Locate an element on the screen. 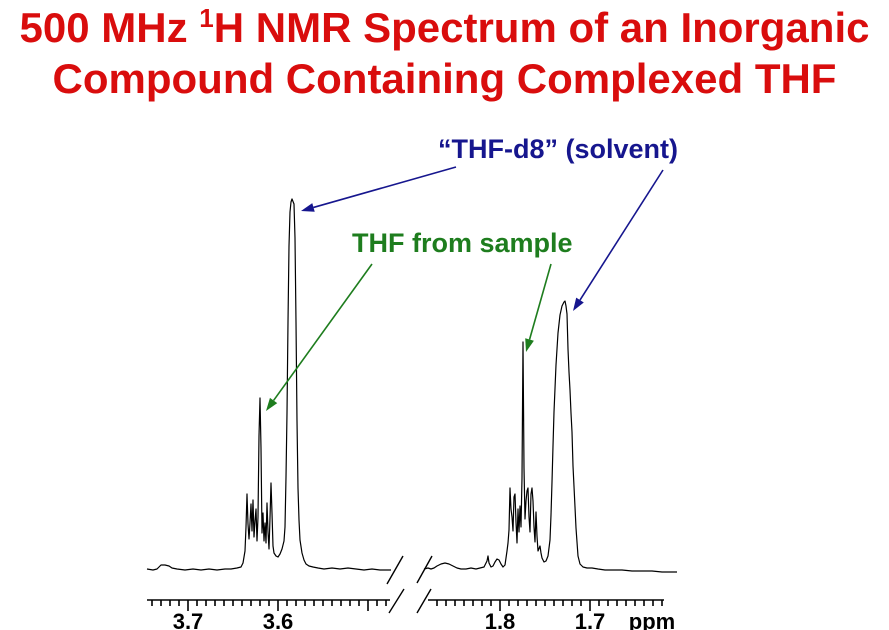  title-line-2: Compound Containing Complexed THF is located at coordinates (444, 78).